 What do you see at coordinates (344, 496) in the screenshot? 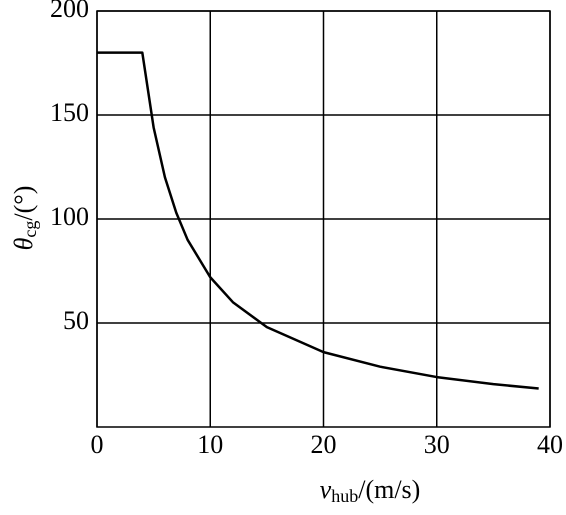
I see `x-label-subscript: hub` at bounding box center [344, 496].